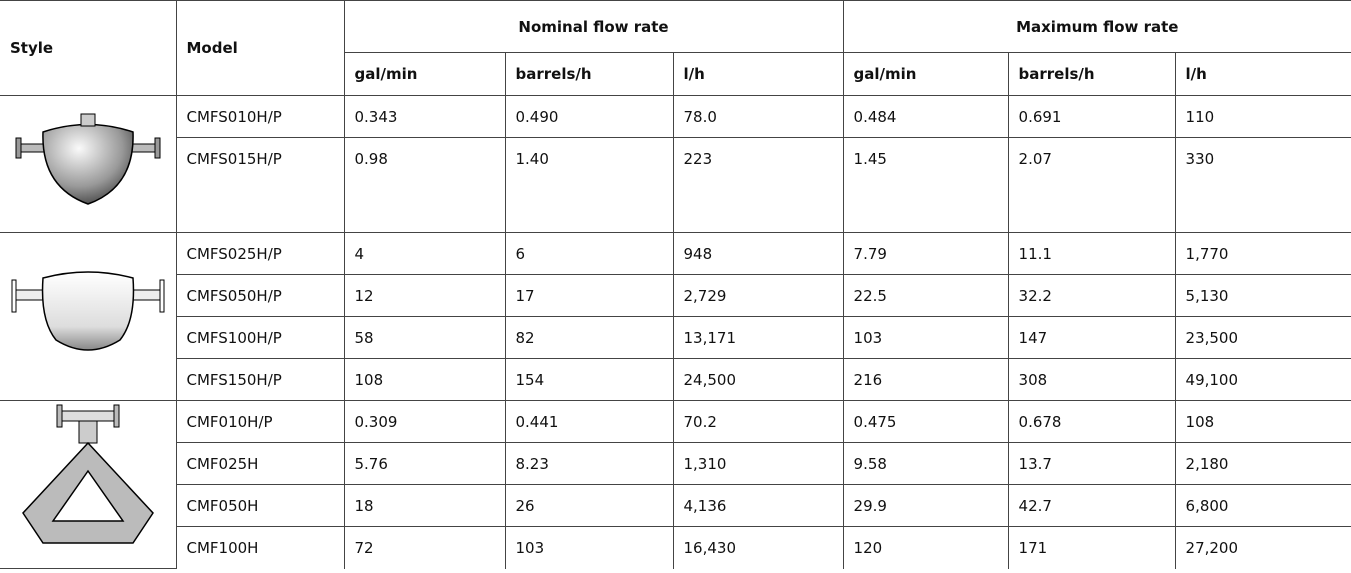 Image resolution: width=1351 pixels, height=573 pixels. What do you see at coordinates (589, 253) in the screenshot?
I see `value-cell: 6` at bounding box center [589, 253].